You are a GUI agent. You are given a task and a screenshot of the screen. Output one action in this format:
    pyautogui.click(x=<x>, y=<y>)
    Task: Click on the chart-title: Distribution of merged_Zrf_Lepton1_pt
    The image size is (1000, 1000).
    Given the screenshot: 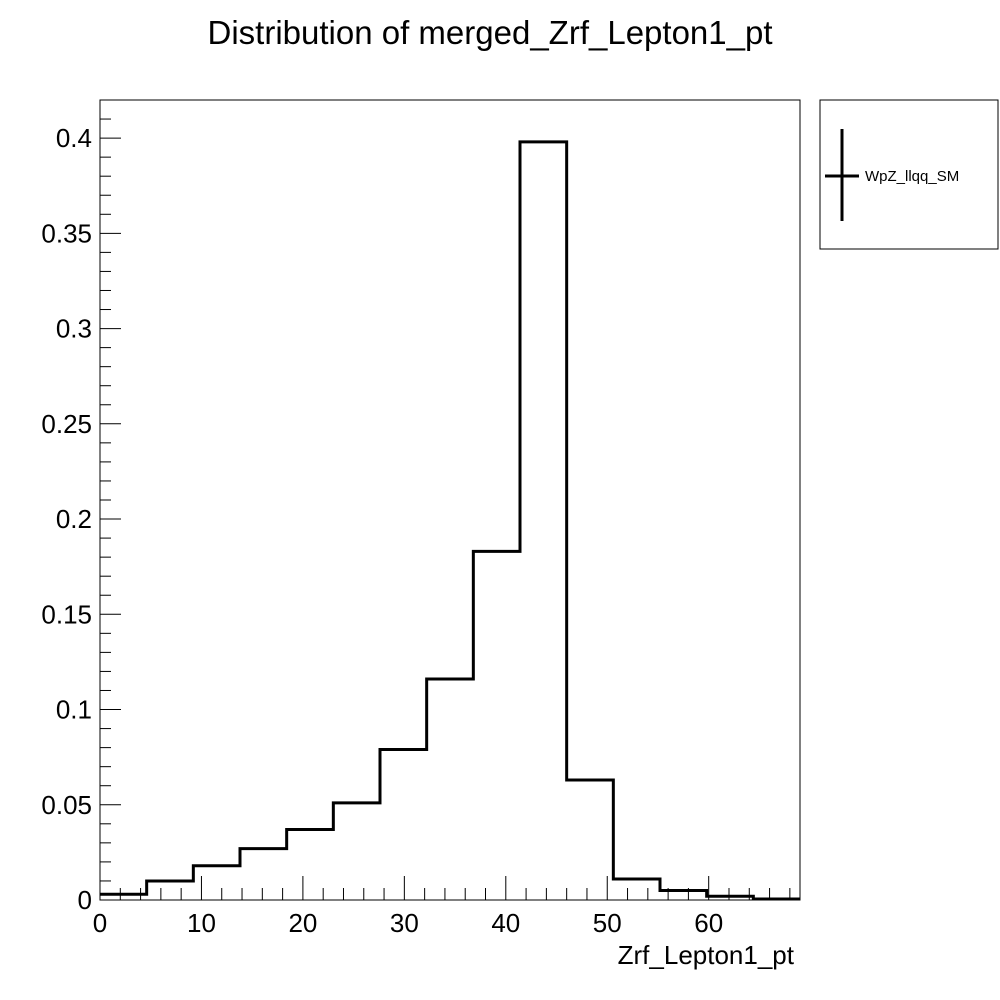 What is the action you would take?
    pyautogui.click(x=490, y=32)
    